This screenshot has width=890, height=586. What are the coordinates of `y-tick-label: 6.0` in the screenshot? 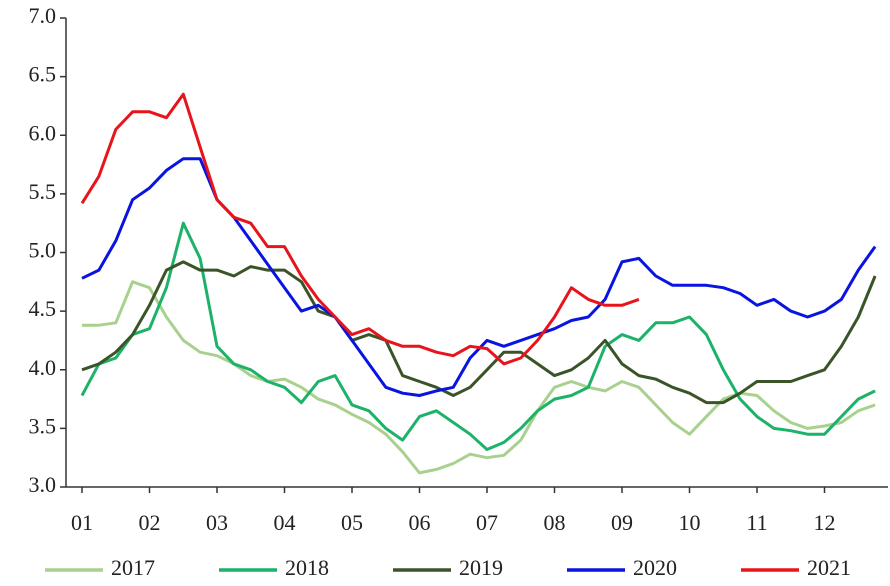 It's located at (43, 132).